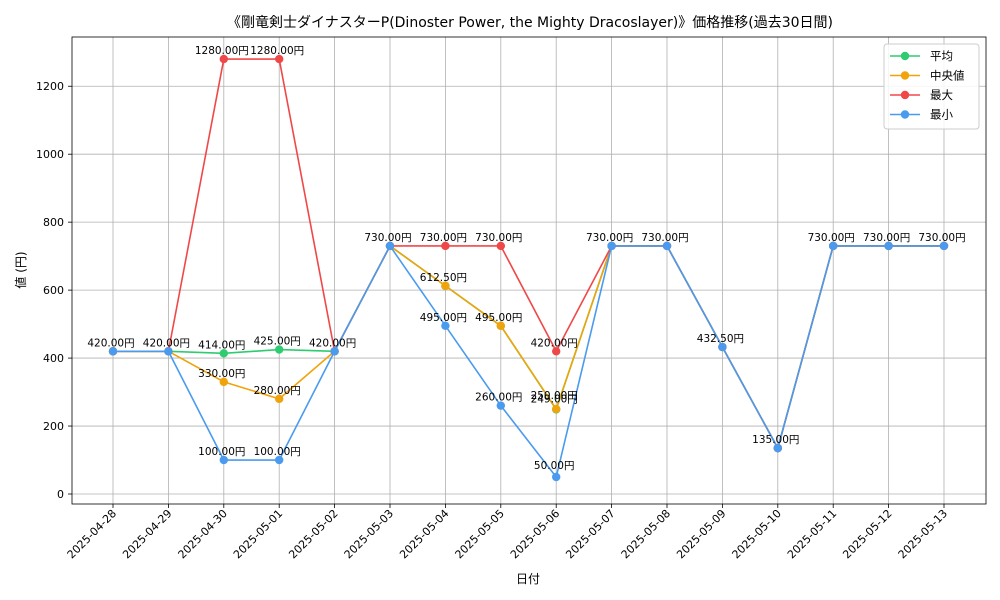 The image size is (1000, 600). Describe the element at coordinates (921, 95) in the screenshot. I see `legend-item-2: 最大` at that location.